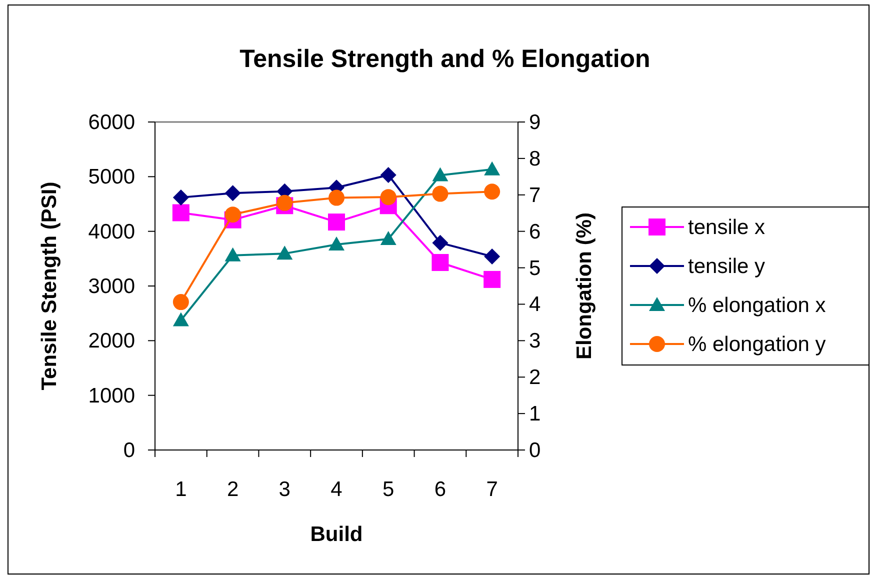 The width and height of the screenshot is (870, 575). What do you see at coordinates (181, 489) in the screenshot?
I see `x-tick-label: 1` at bounding box center [181, 489].